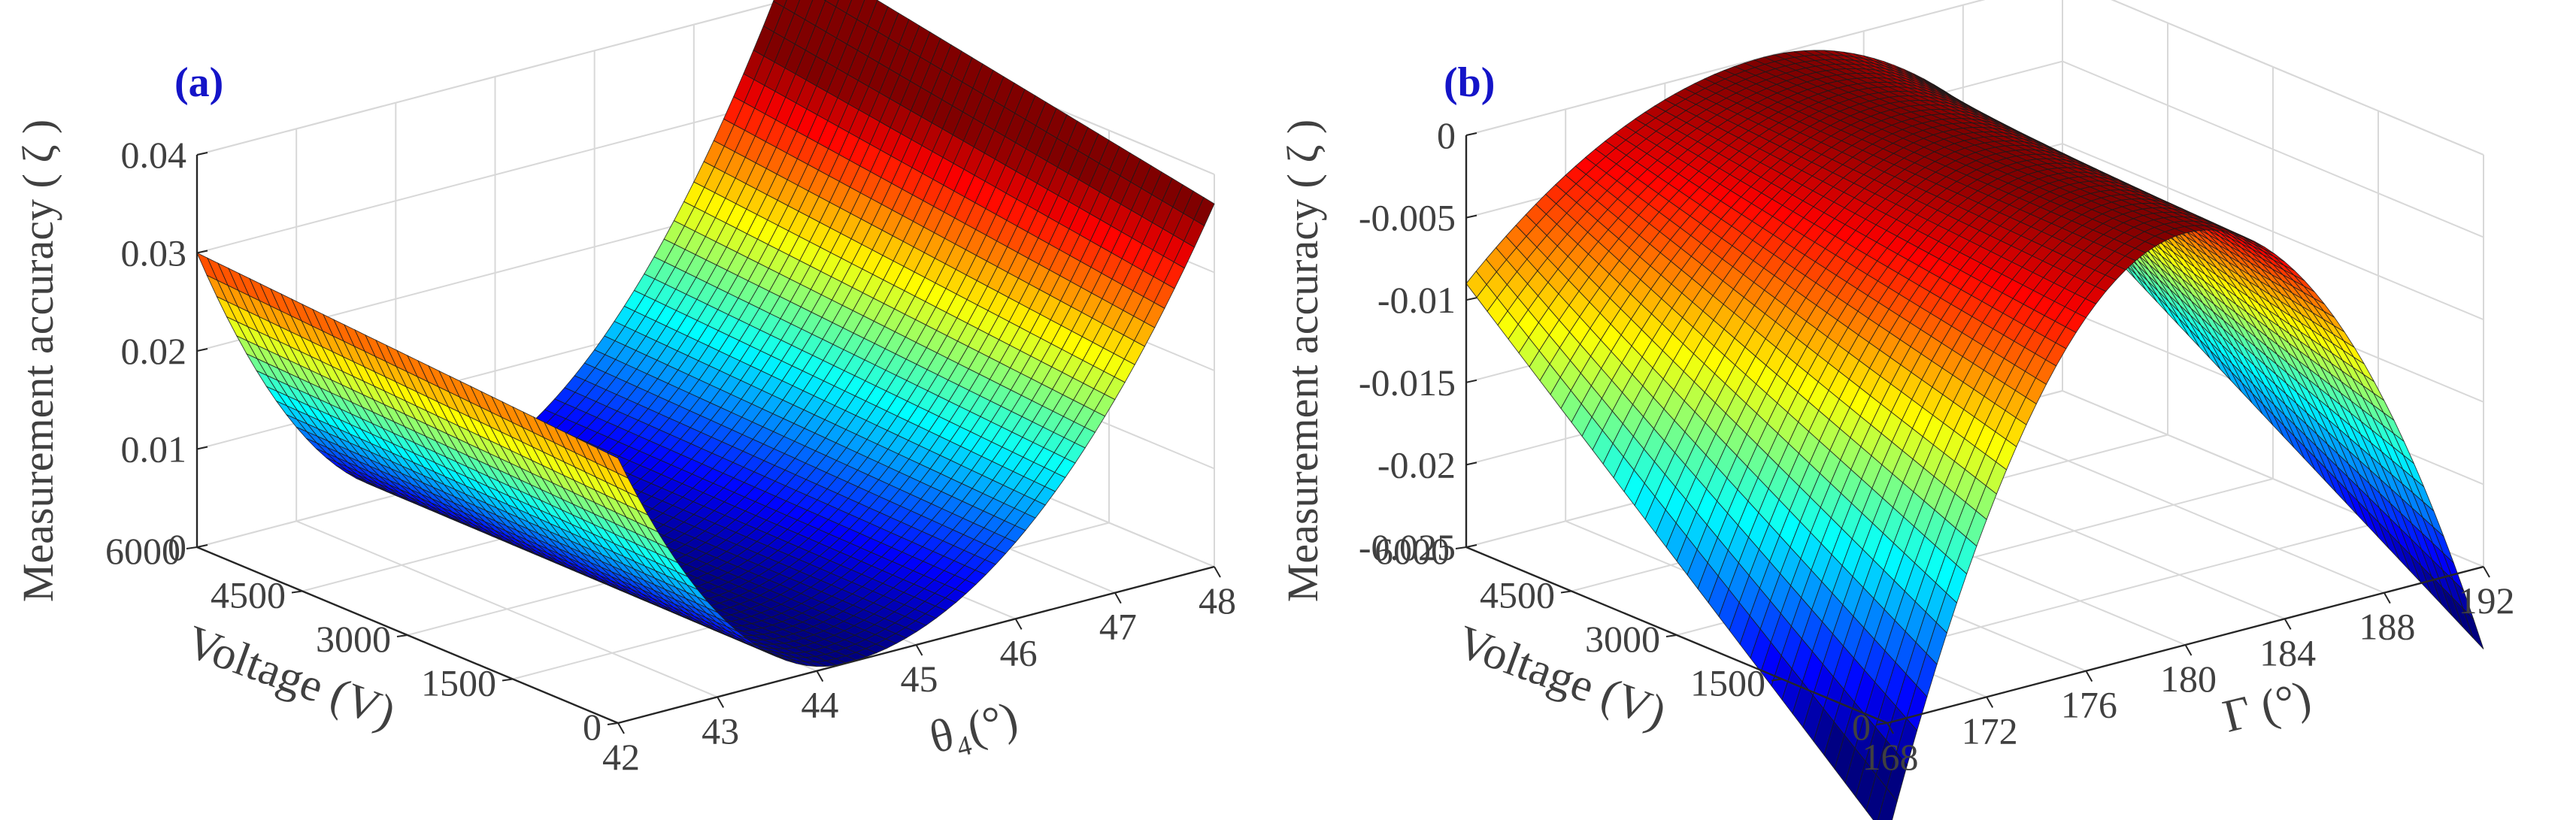 The image size is (2576, 820). I want to click on x-tick-label: 44, so click(819, 705).